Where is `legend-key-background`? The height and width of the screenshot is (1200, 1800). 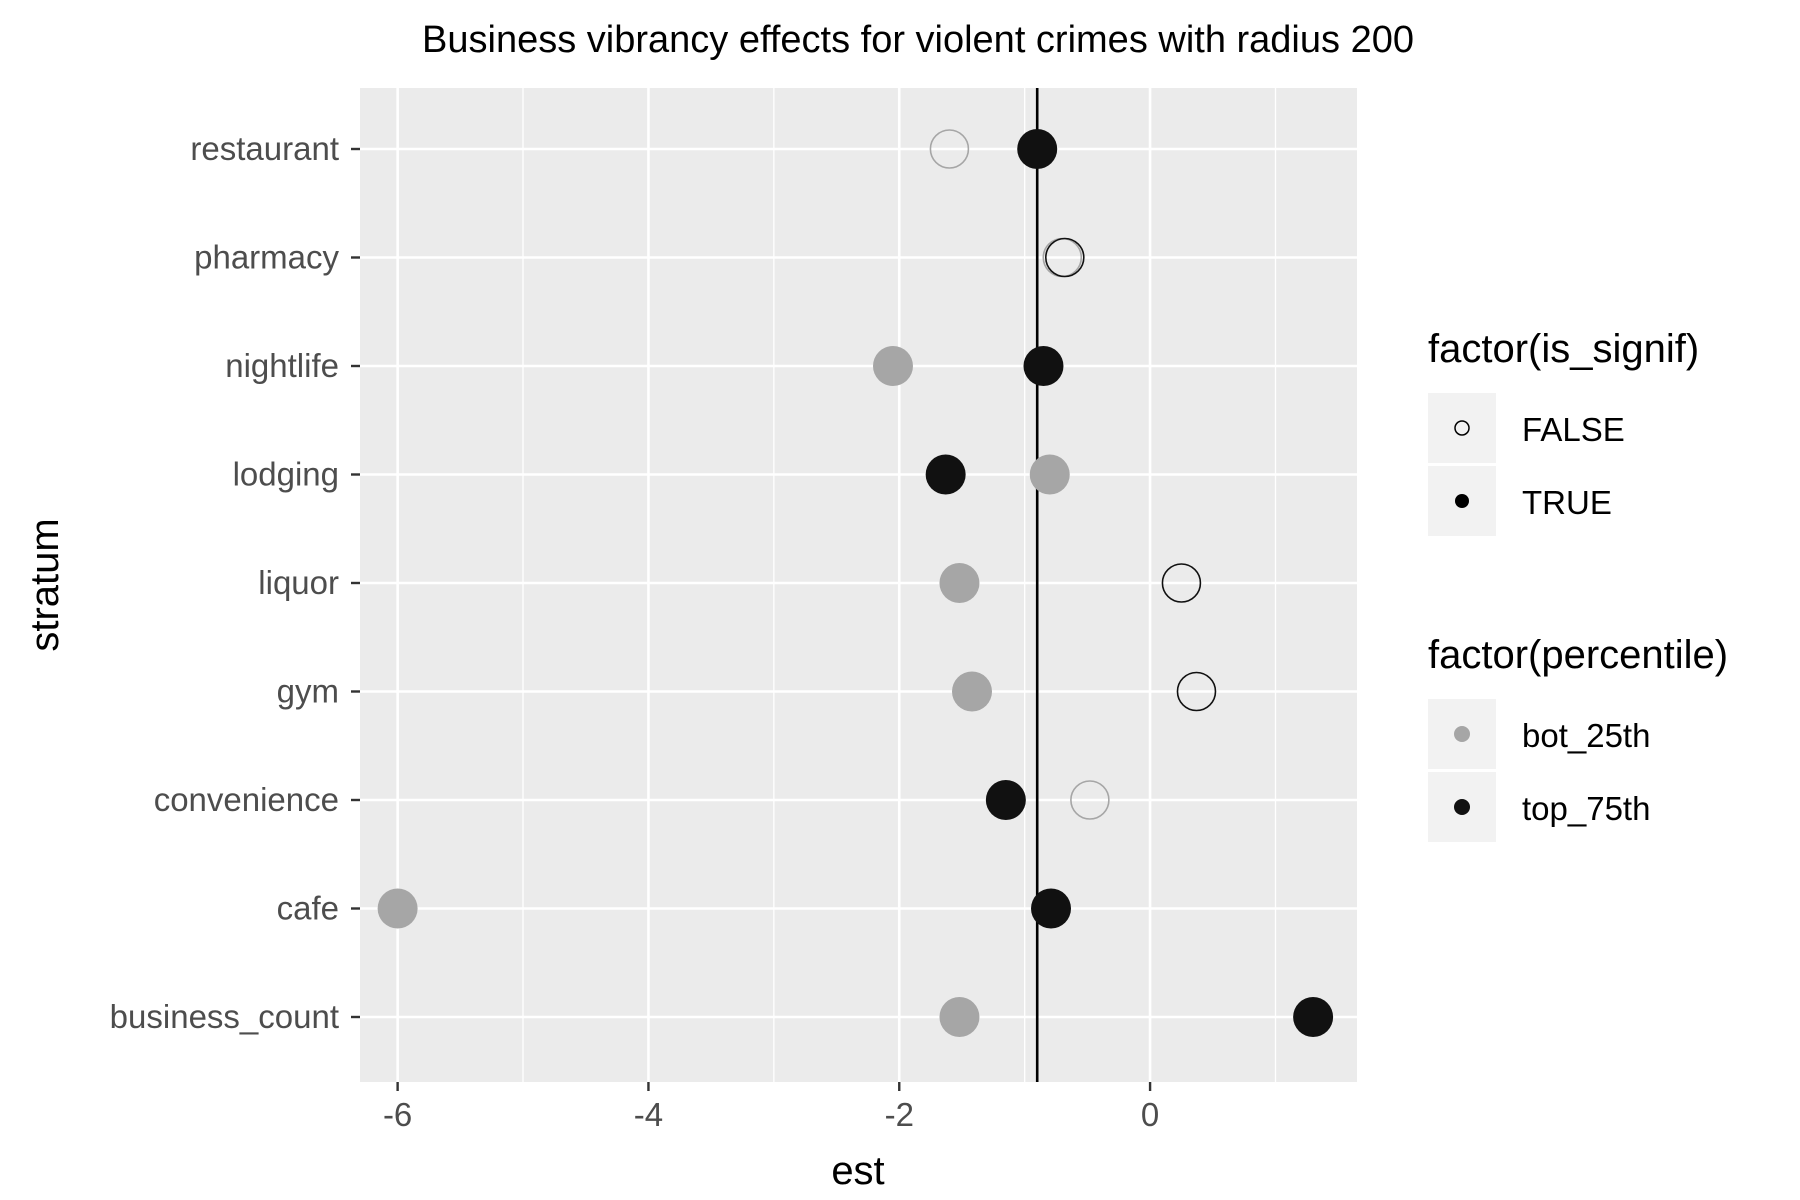 legend-key-background is located at coordinates (1462, 428).